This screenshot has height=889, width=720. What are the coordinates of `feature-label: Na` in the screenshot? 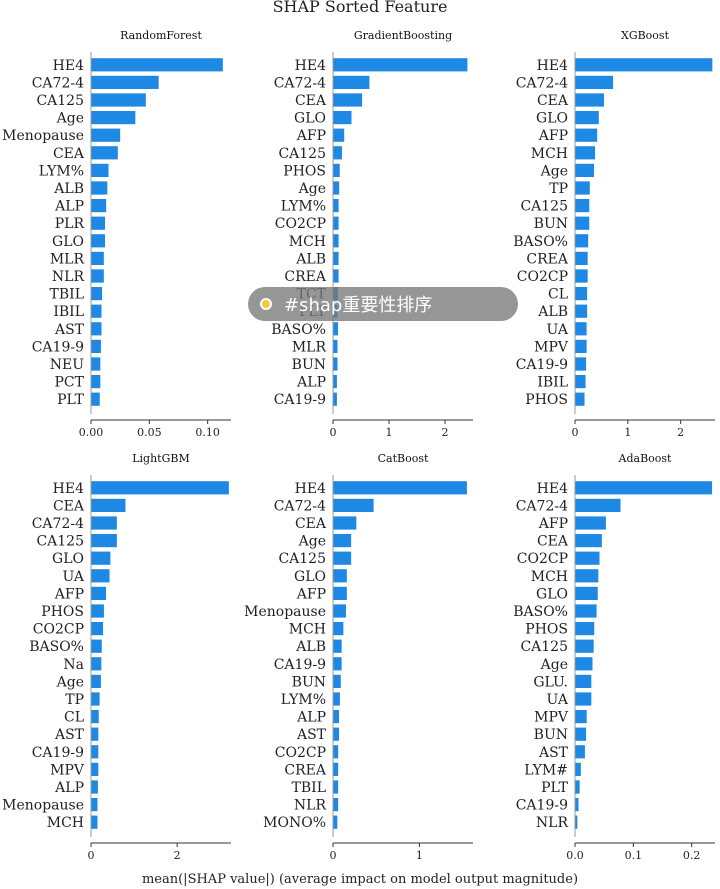 It's located at (73, 665).